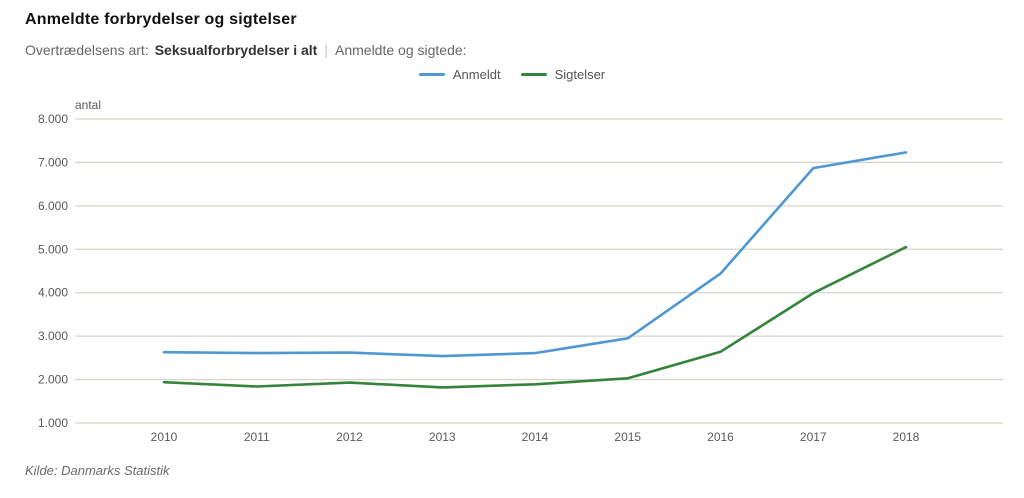 This screenshot has height=498, width=1024. I want to click on x-axis-tick-label: 2011, so click(257, 437).